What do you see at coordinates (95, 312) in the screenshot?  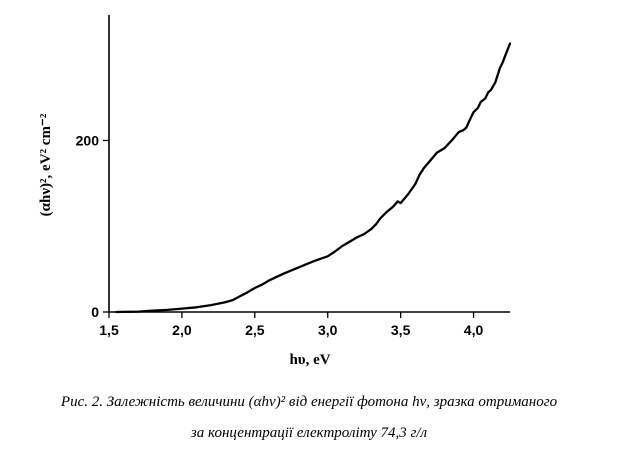 I see `y-tick-label: 0` at bounding box center [95, 312].